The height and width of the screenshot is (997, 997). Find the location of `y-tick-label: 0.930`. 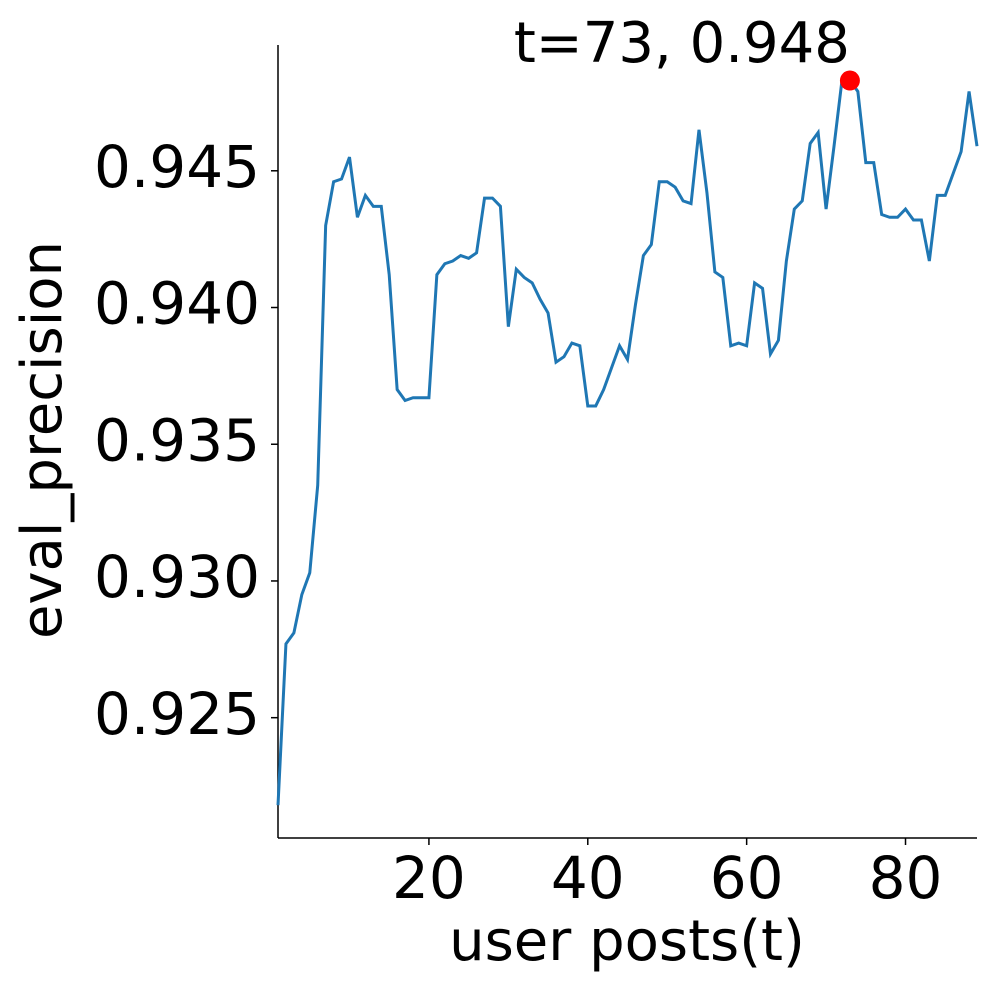

y-tick-label: 0.930 is located at coordinates (177, 577).